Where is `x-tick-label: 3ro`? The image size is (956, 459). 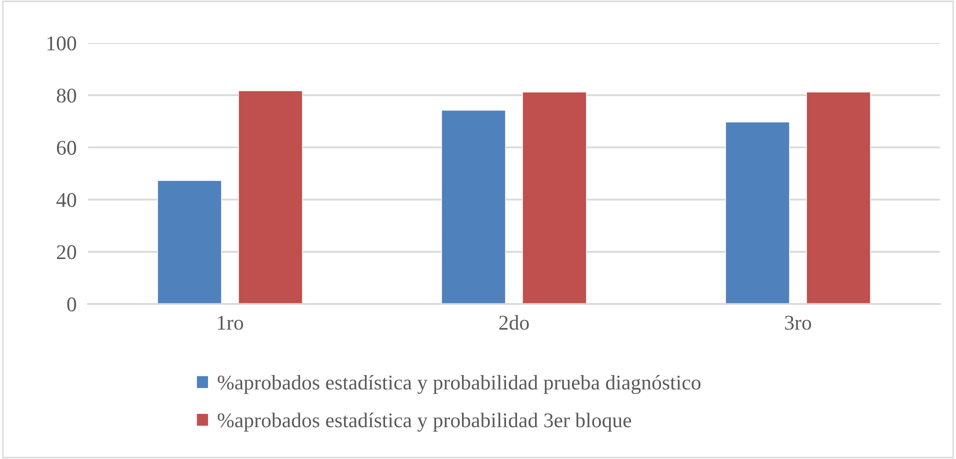 x-tick-label: 3ro is located at coordinates (798, 323).